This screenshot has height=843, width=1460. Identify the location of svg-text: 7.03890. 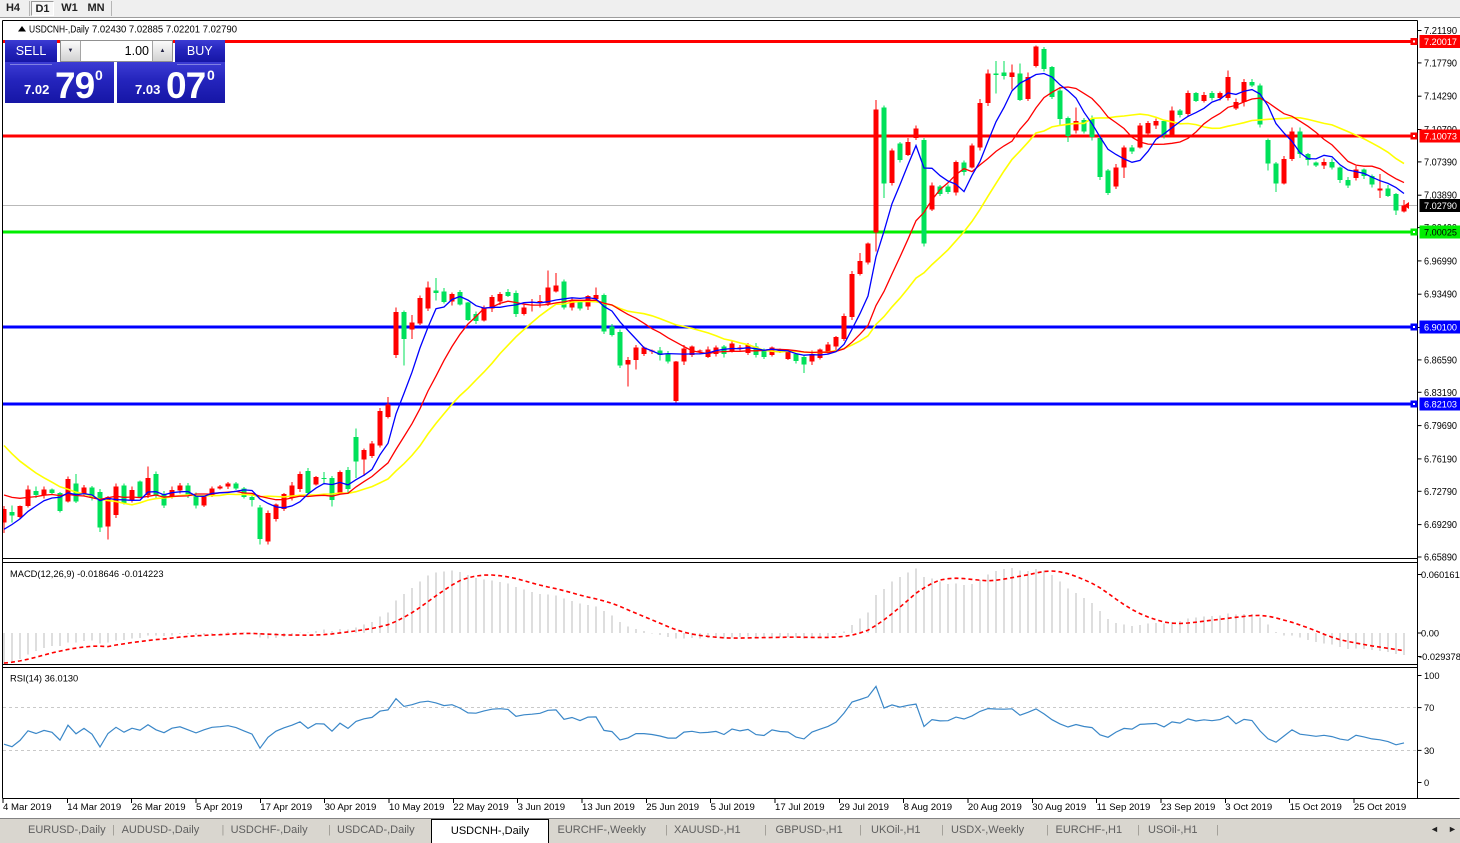
(1440, 196).